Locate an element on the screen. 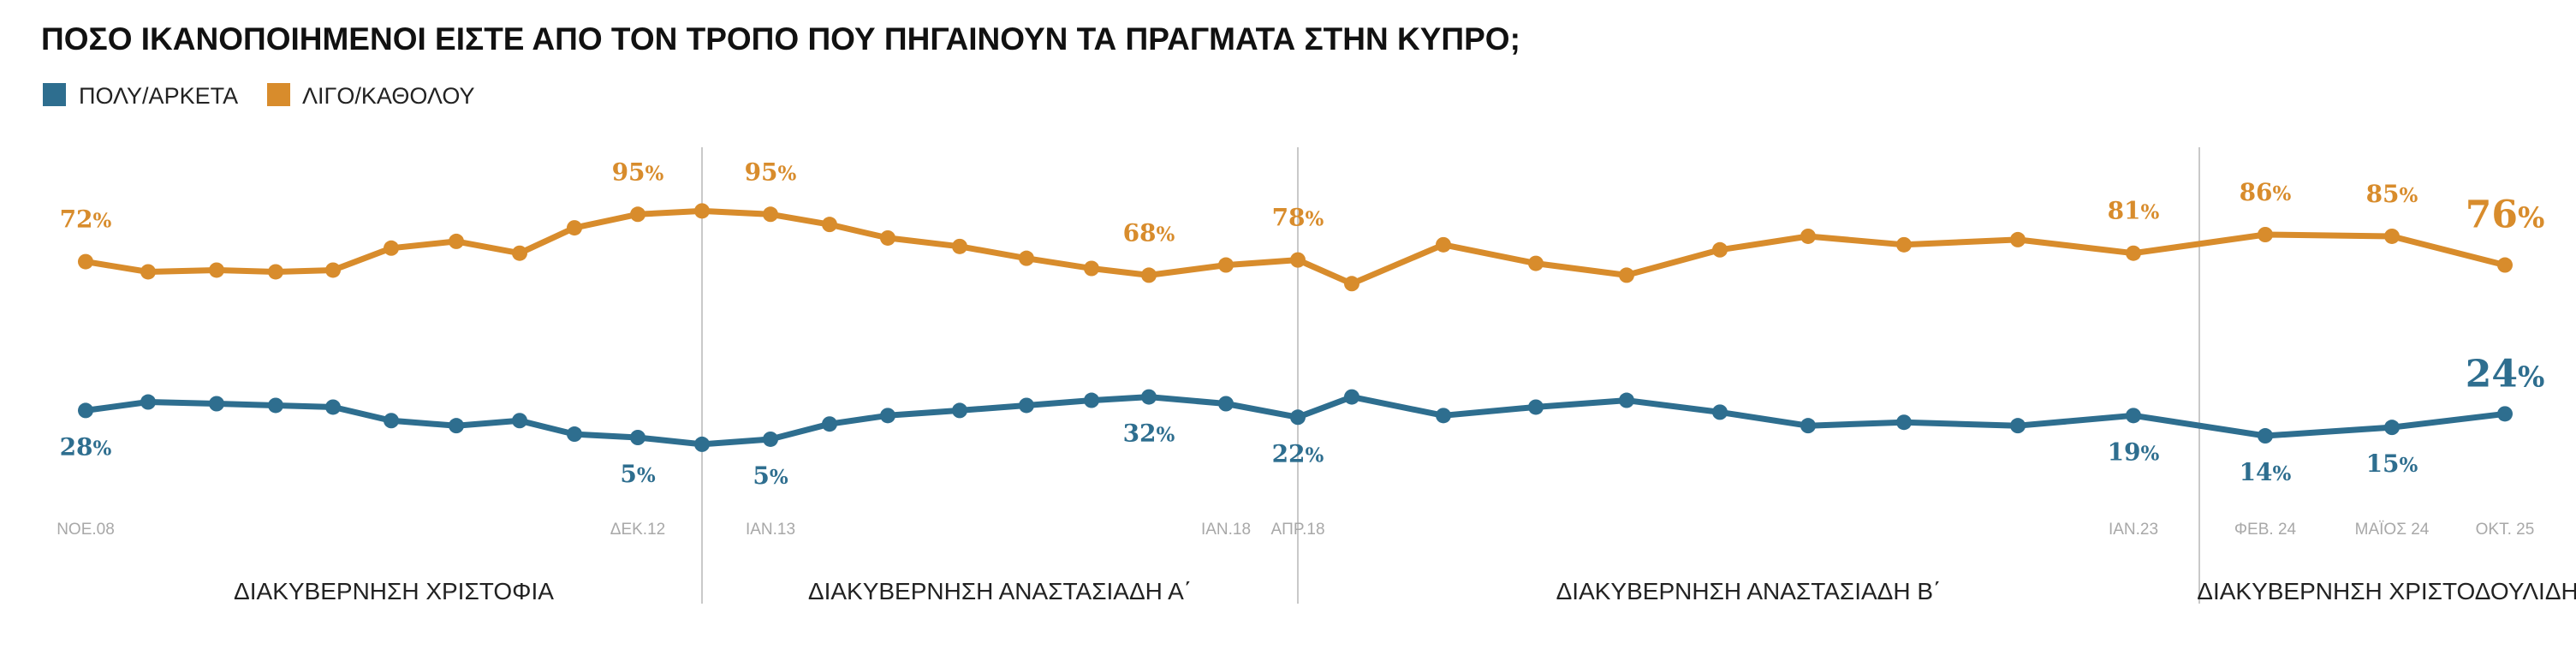 This screenshot has height=655, width=2576. data-label-πολυ-αρκετα-19: 22% is located at coordinates (1298, 453).